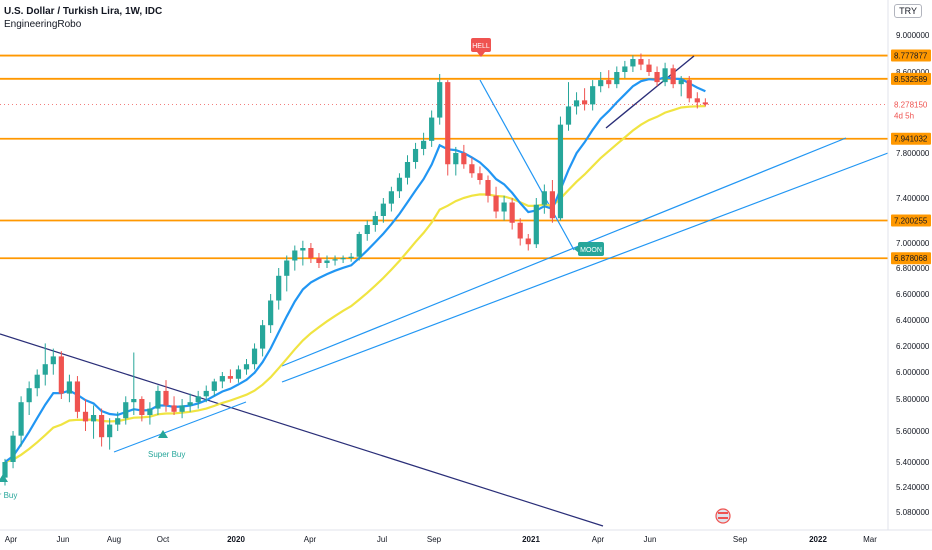 Image resolution: width=932 pixels, height=550 pixels. What do you see at coordinates (236, 539) in the screenshot?
I see `time-tick-label: 2020` at bounding box center [236, 539].